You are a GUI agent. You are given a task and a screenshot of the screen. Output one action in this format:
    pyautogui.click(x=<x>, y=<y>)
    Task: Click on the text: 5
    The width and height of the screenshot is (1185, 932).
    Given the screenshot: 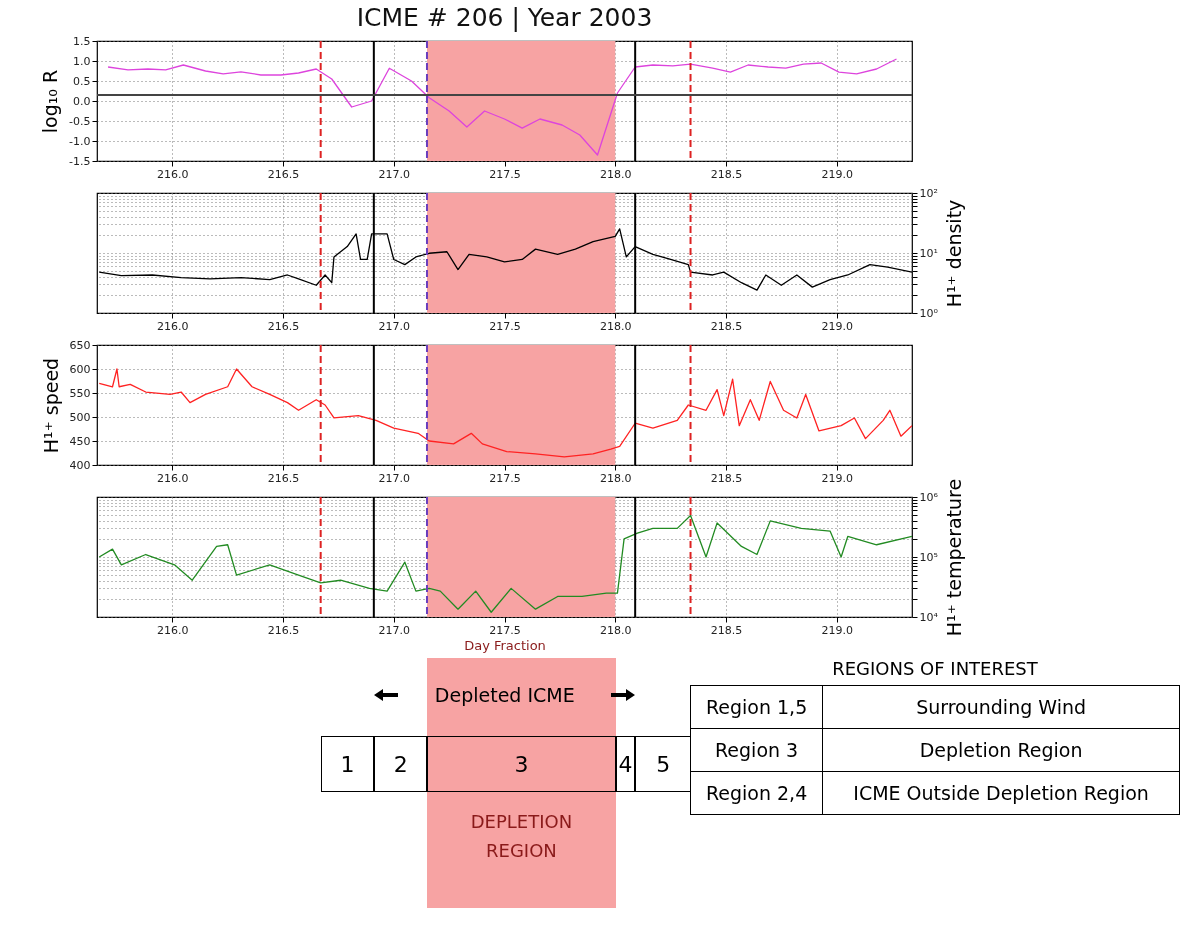 What is the action you would take?
    pyautogui.click(x=663, y=764)
    